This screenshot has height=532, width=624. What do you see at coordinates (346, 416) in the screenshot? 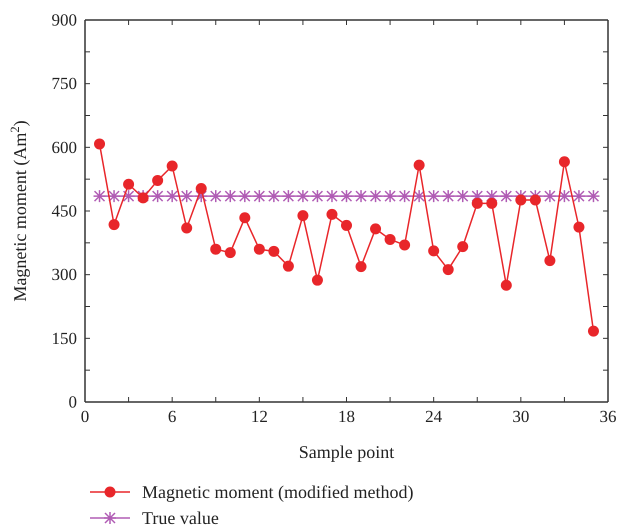
I see `x-tick-label: 18` at bounding box center [346, 416].